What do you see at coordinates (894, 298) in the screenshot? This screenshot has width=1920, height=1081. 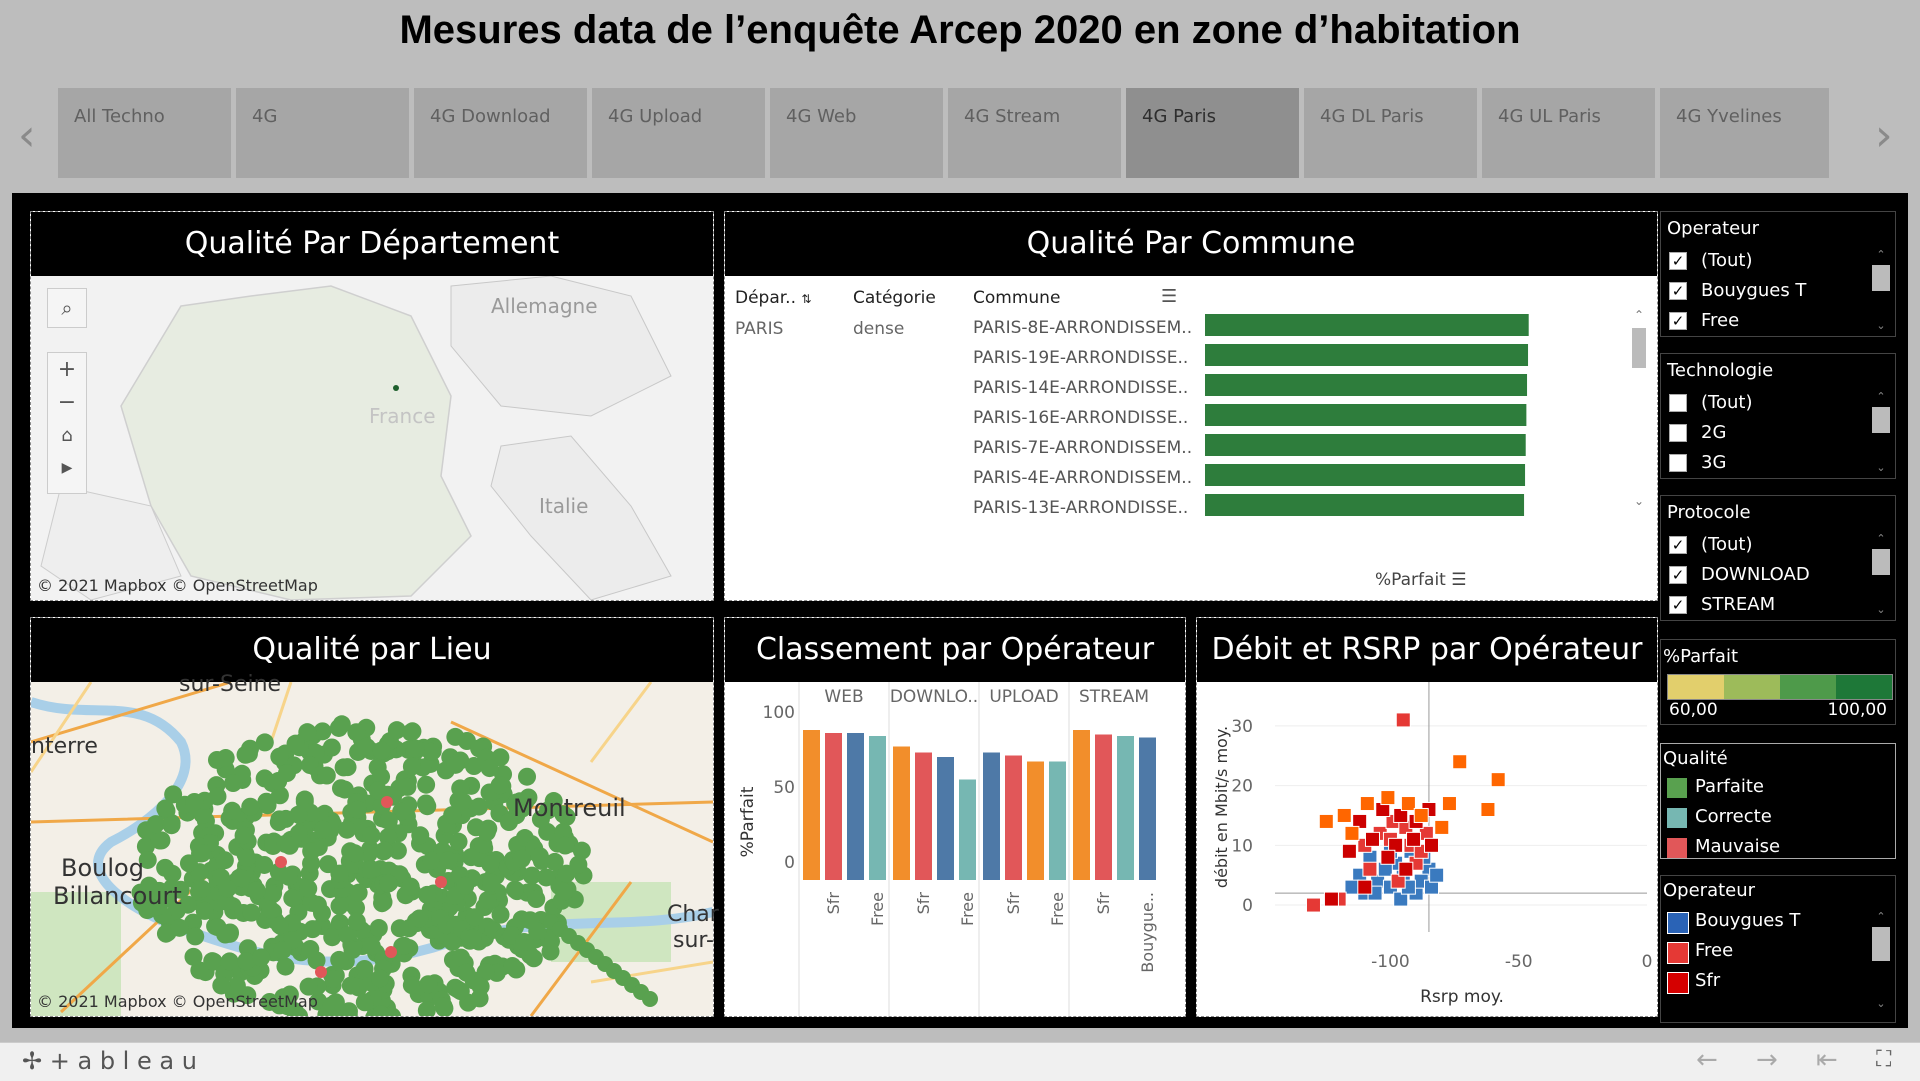 I see `col-header-categorie: Catégorie` at bounding box center [894, 298].